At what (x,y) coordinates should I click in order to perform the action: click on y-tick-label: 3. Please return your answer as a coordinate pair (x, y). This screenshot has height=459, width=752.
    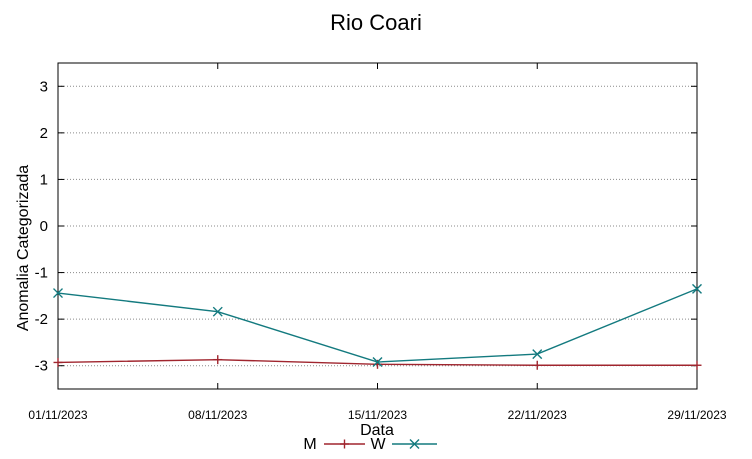
    Looking at the image, I should click on (44, 86).